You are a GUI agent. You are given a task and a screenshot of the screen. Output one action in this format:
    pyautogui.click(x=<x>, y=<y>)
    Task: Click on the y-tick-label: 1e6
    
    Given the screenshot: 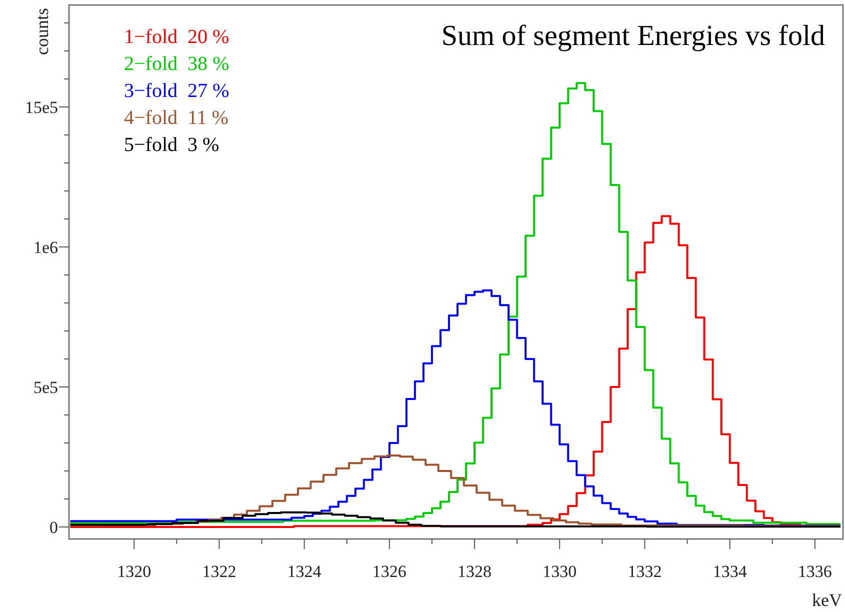 What is the action you would take?
    pyautogui.click(x=45, y=247)
    